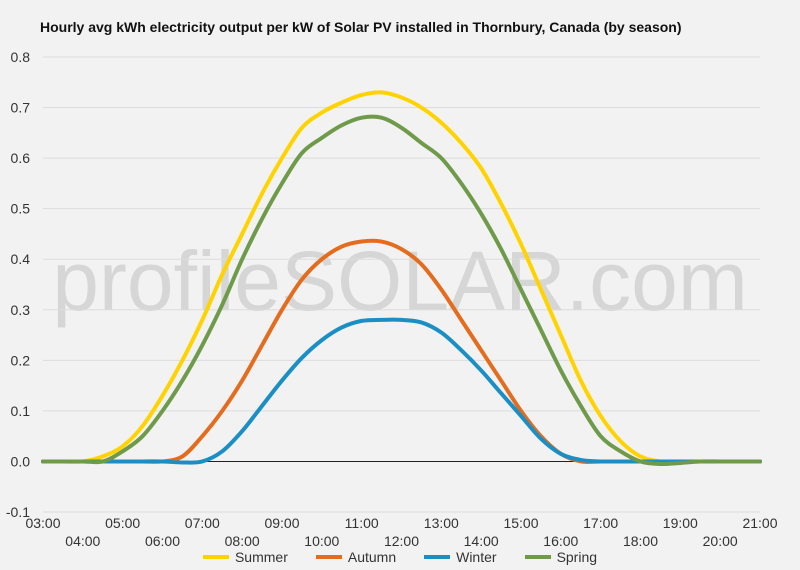 This screenshot has width=800, height=570. I want to click on x-tick-label: 07:00, so click(202, 523).